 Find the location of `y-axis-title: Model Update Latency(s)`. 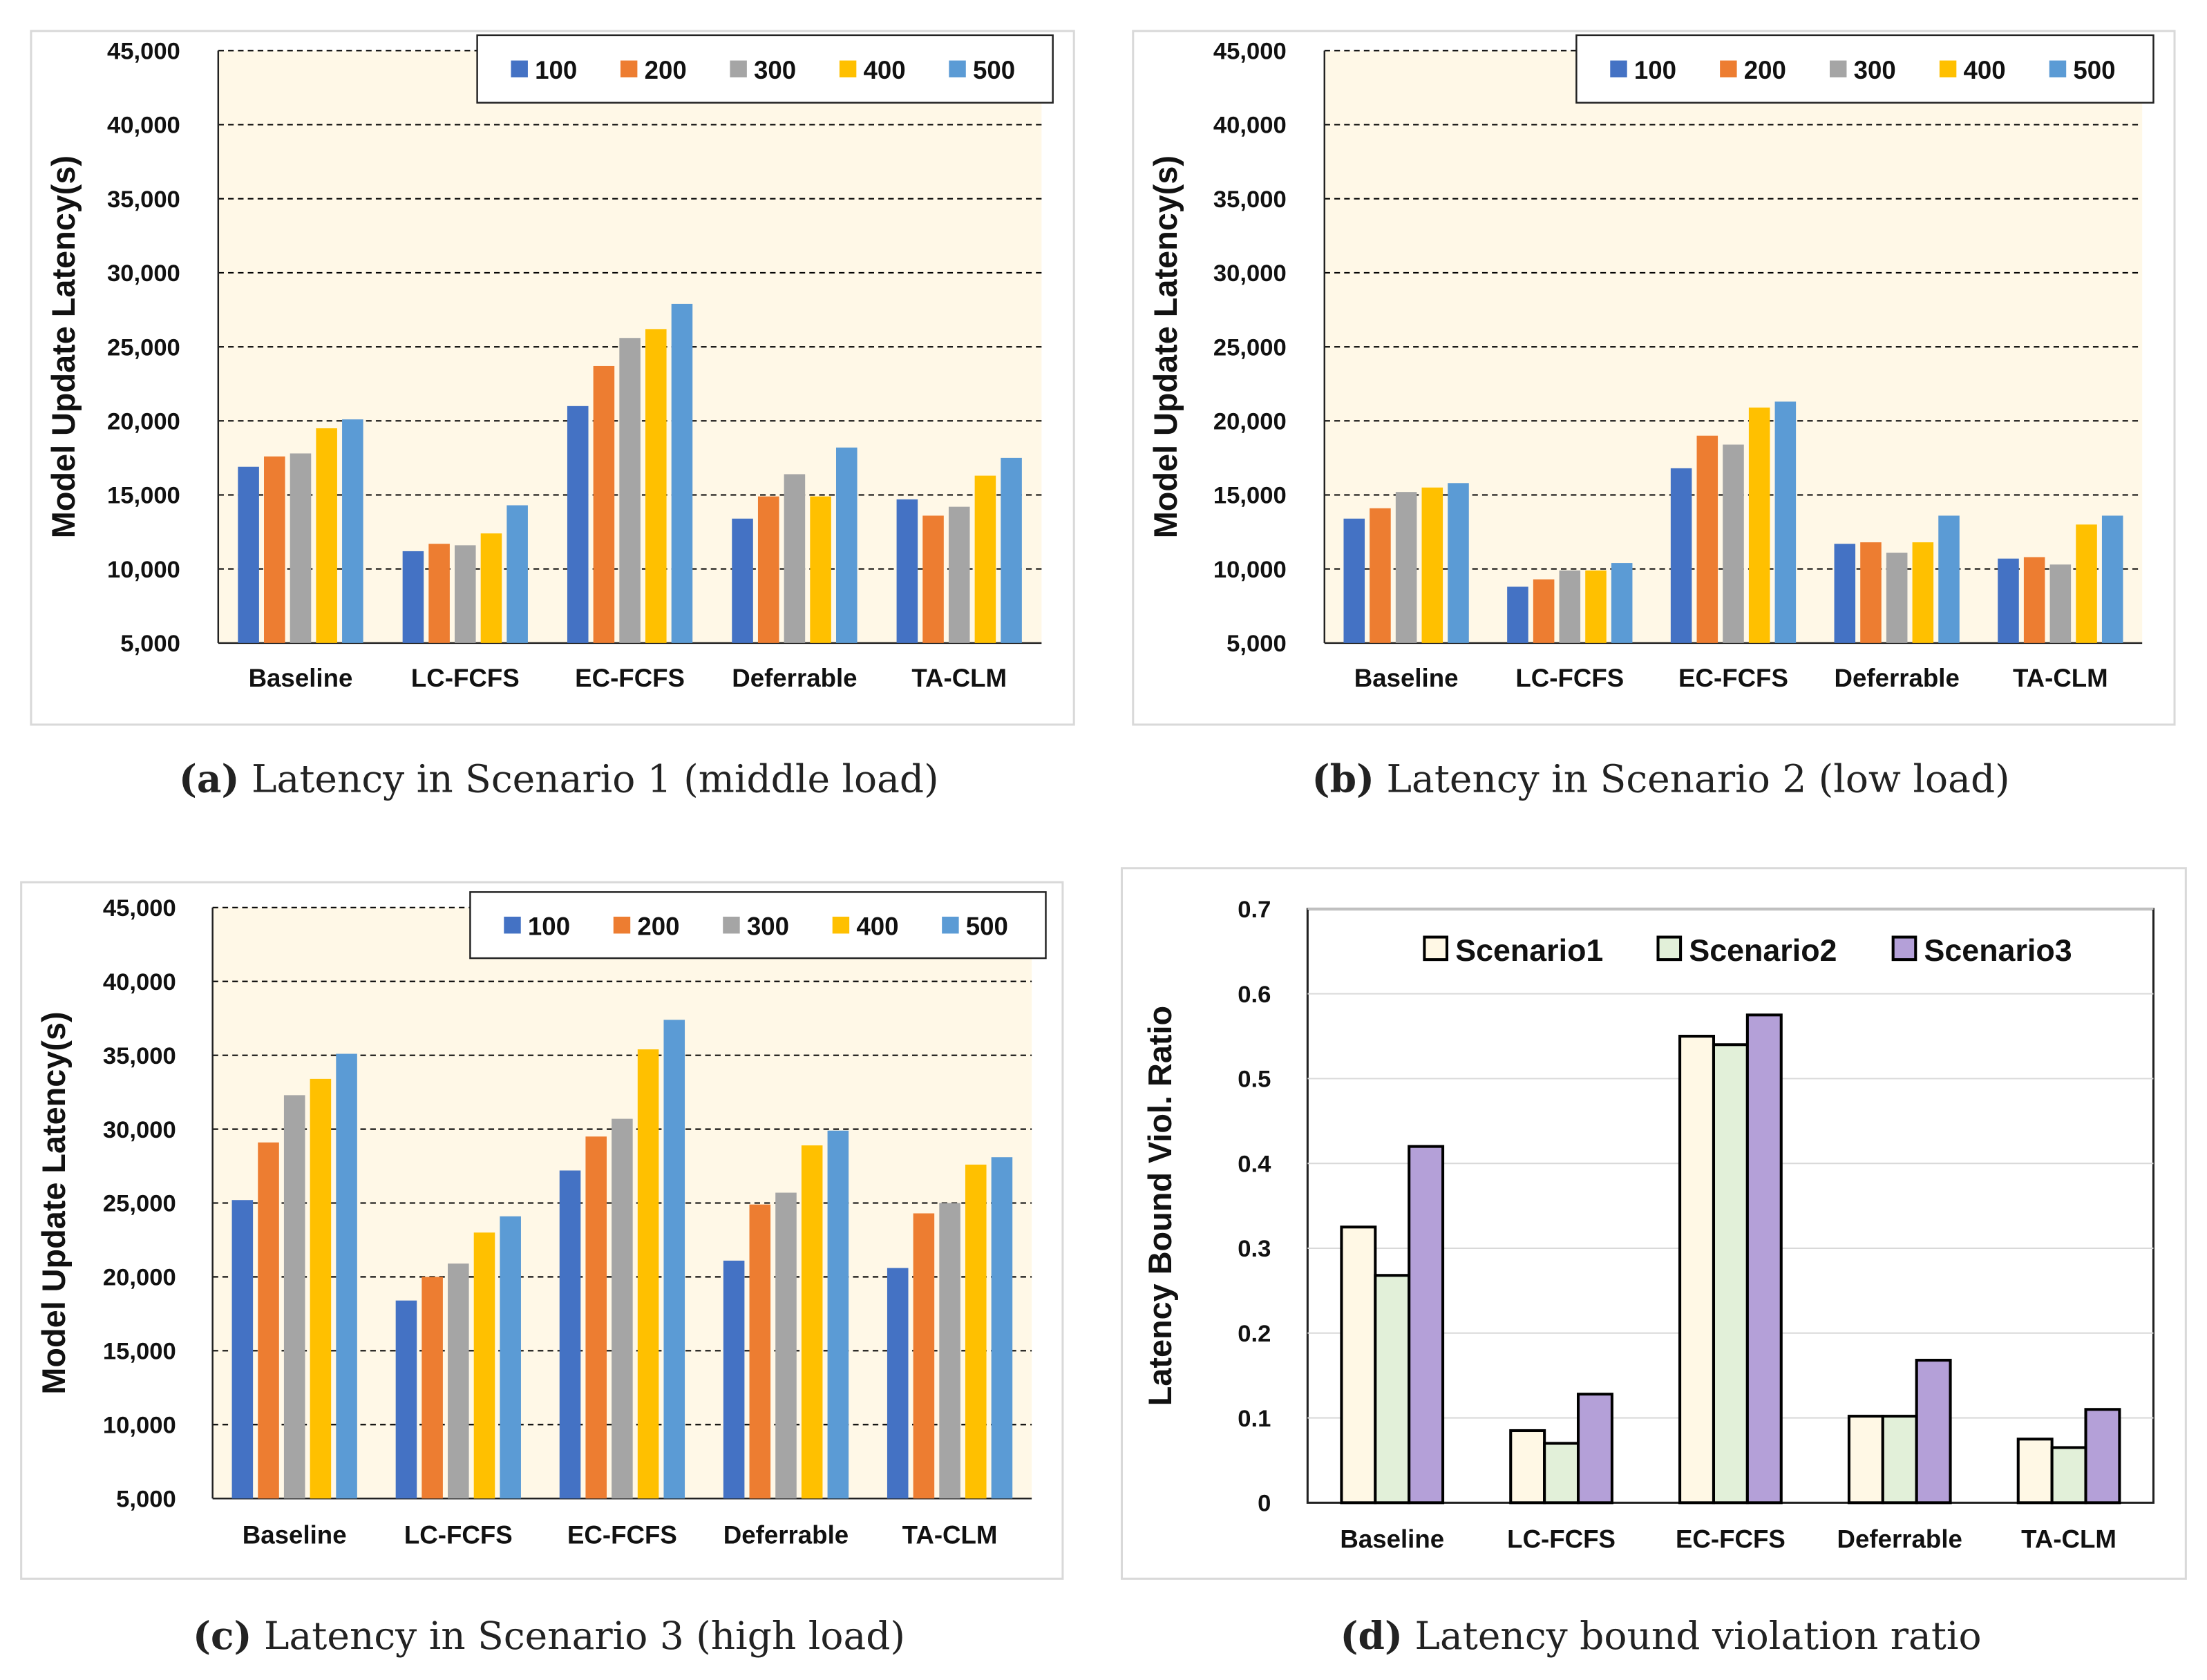

y-axis-title: Model Update Latency(s) is located at coordinates (64, 346).